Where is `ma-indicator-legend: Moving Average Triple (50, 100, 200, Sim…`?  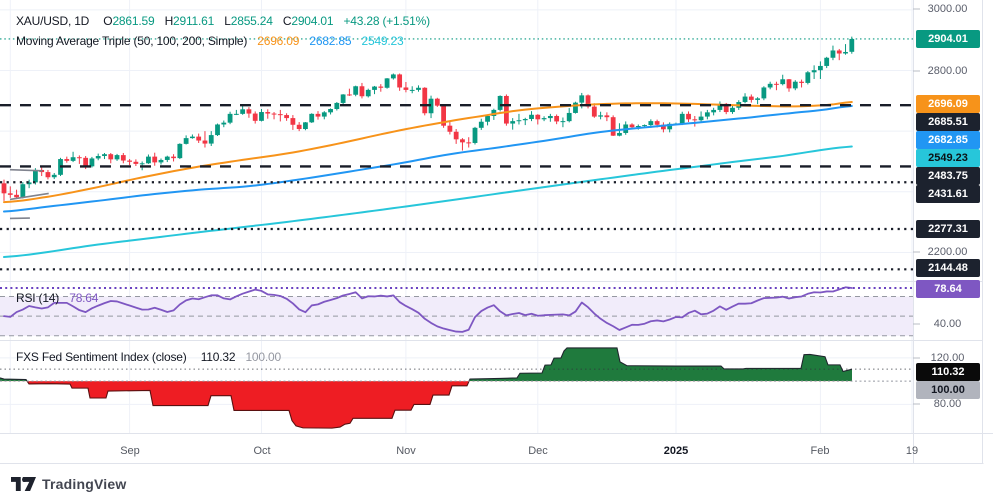
ma-indicator-legend: Moving Average Triple (50, 100, 200, Sim… is located at coordinates (210, 41).